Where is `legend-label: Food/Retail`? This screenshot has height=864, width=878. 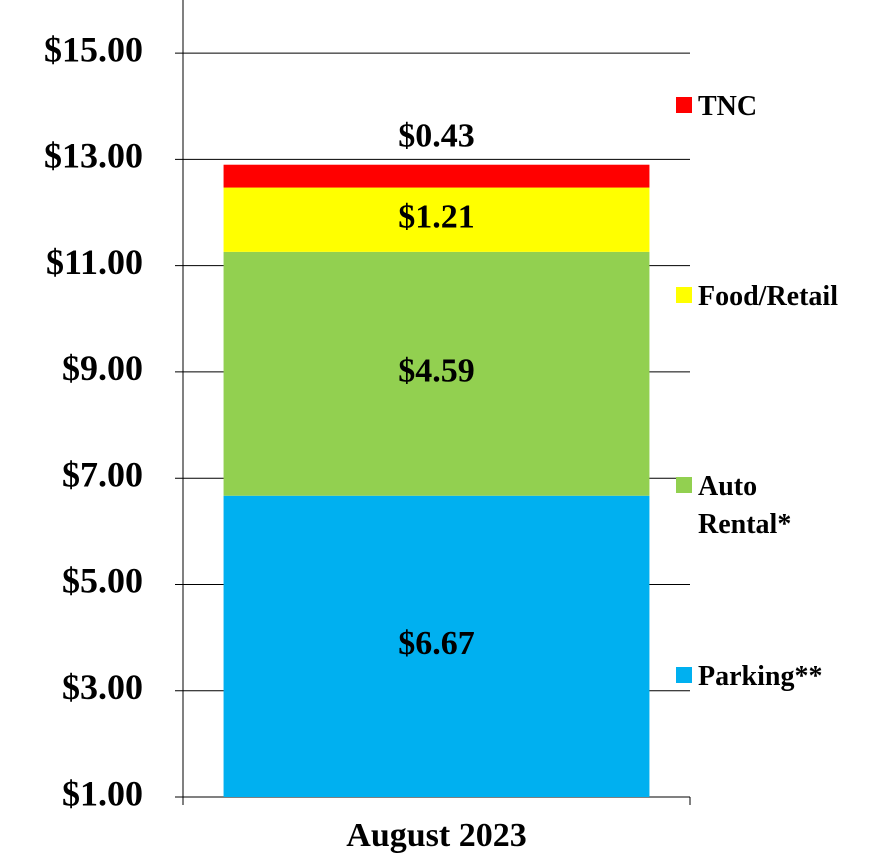 legend-label: Food/Retail is located at coordinates (768, 296).